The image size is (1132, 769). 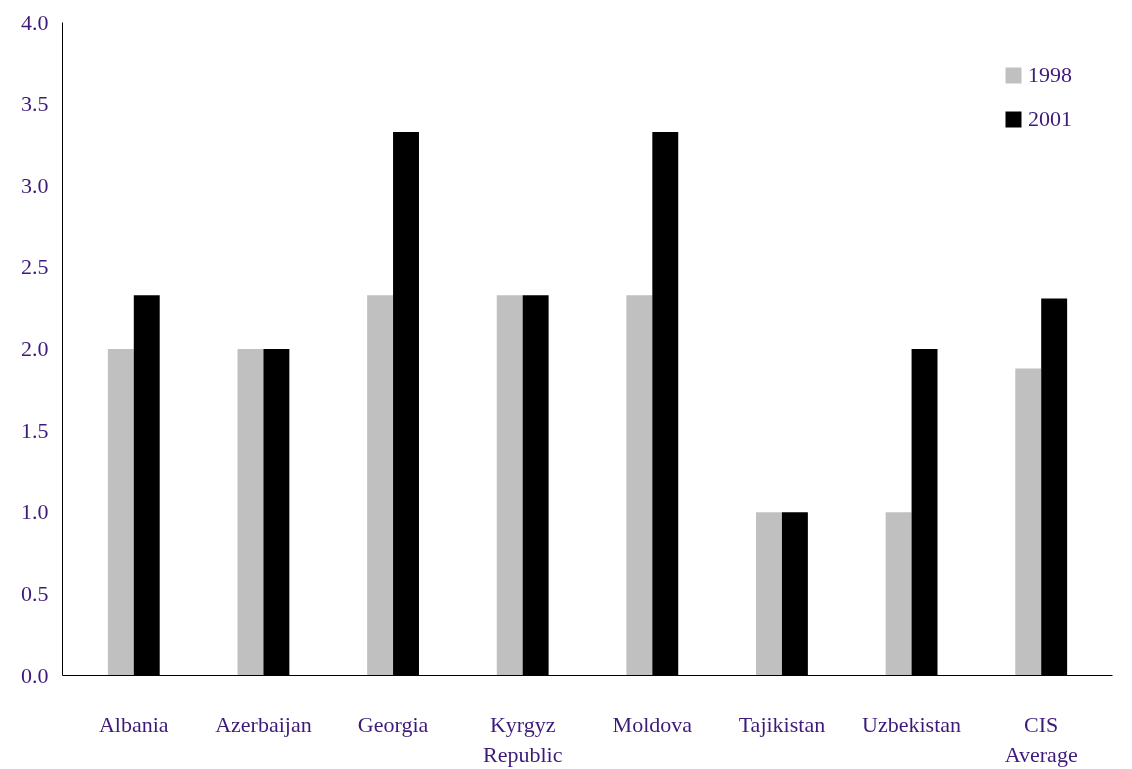 What do you see at coordinates (1041, 739) in the screenshot?
I see `x-tick-label: CIS Average` at bounding box center [1041, 739].